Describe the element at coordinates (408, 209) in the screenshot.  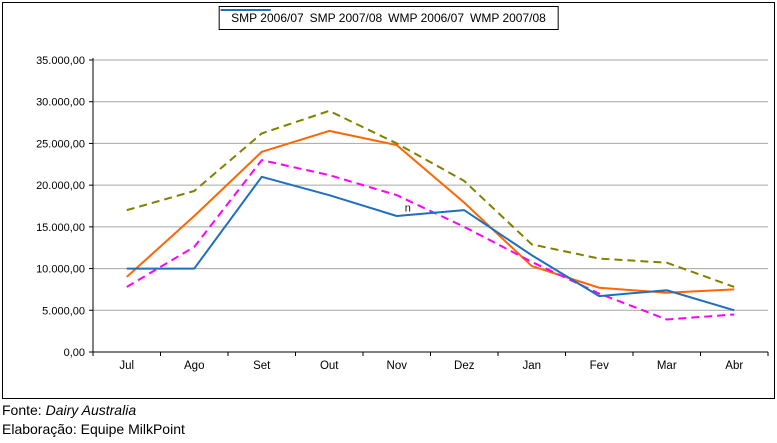
I see `stray-annotation: n` at that location.